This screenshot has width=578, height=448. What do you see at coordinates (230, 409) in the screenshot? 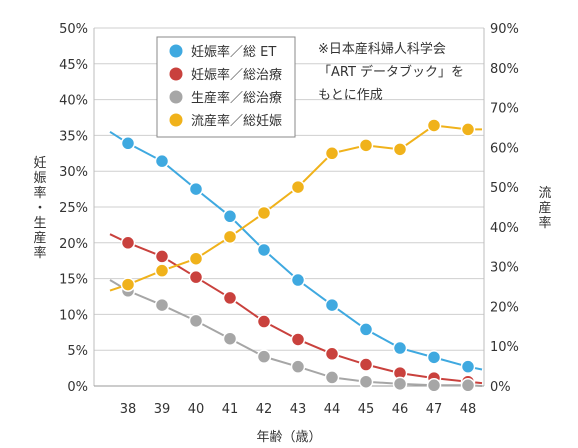
I see `x-tick-label: 41` at bounding box center [230, 409].